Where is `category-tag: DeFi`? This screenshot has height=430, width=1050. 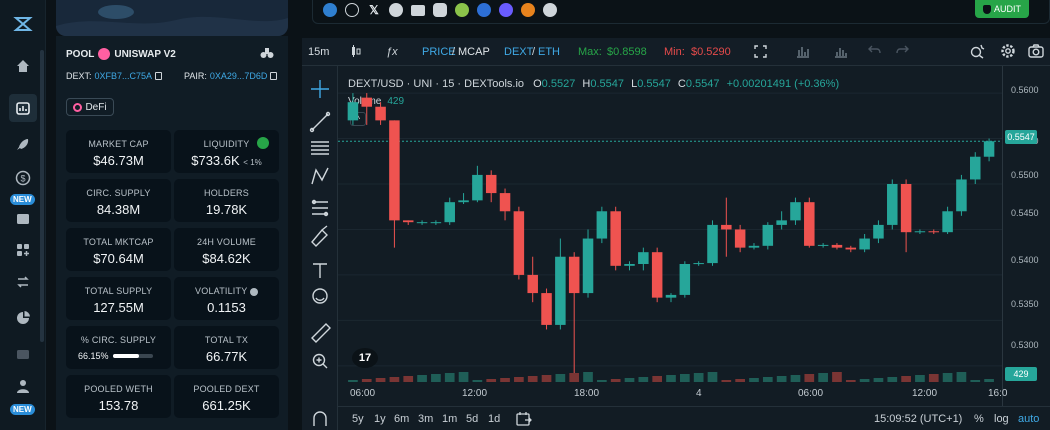 category-tag: DeFi is located at coordinates (90, 107).